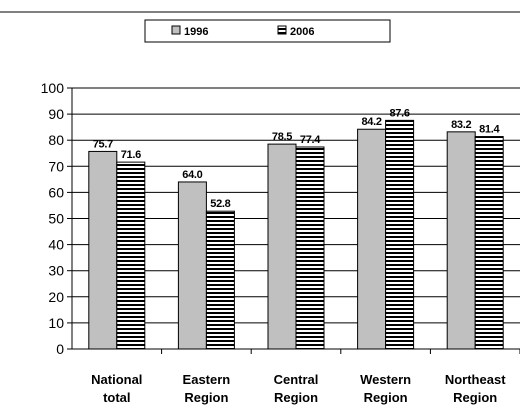 This screenshot has height=412, width=520. What do you see at coordinates (207, 388) in the screenshot?
I see `category-label: Eastern Region` at bounding box center [207, 388].